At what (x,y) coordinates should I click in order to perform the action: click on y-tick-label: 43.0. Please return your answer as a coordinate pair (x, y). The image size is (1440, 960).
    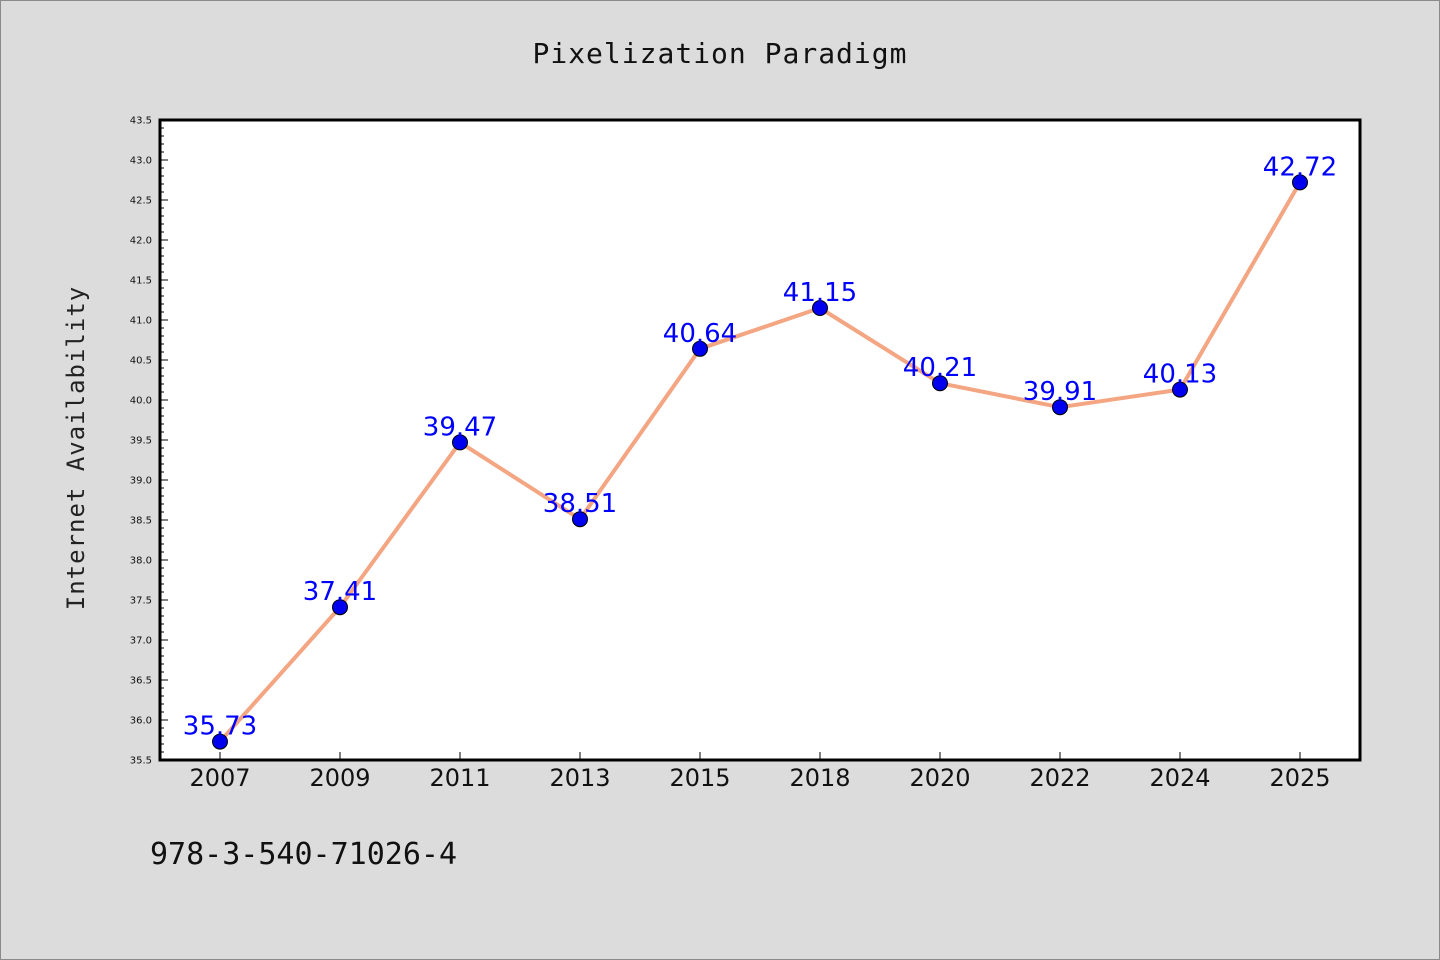
    Looking at the image, I should click on (141, 161).